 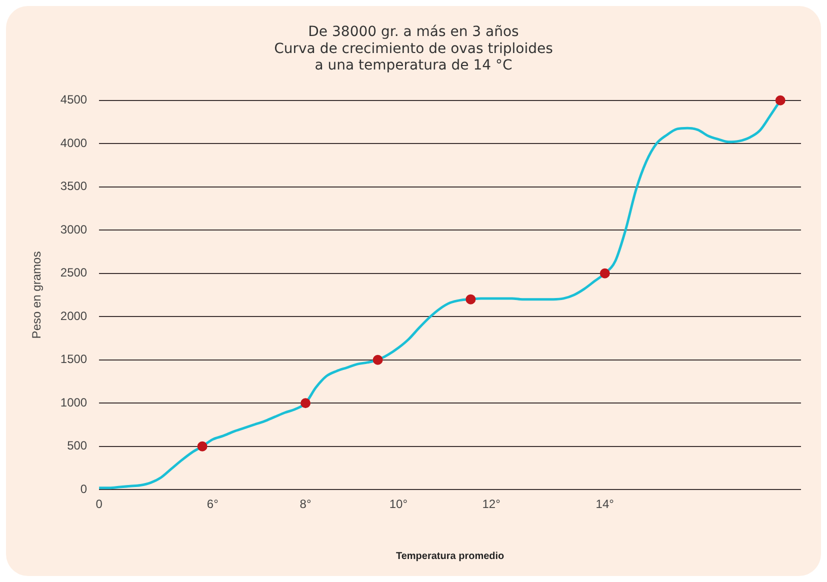 I want to click on y-tick-label: 2000, so click(x=74, y=315).